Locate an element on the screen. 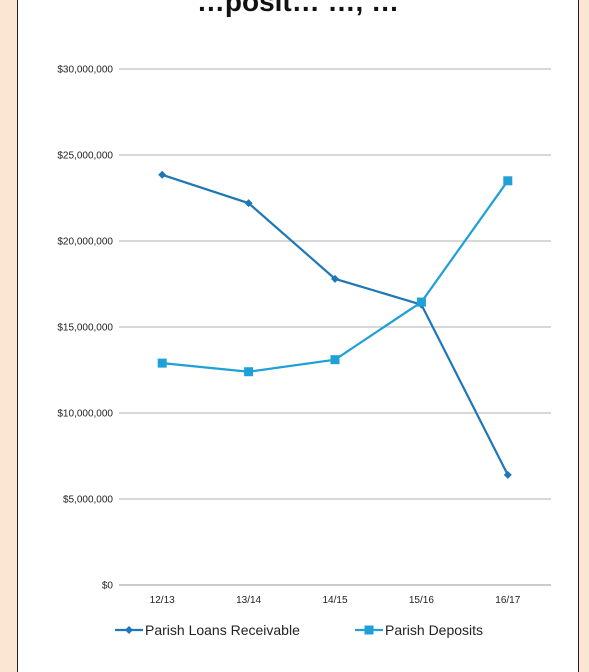  y-tick-label: $10,000,000 is located at coordinates (85, 414).